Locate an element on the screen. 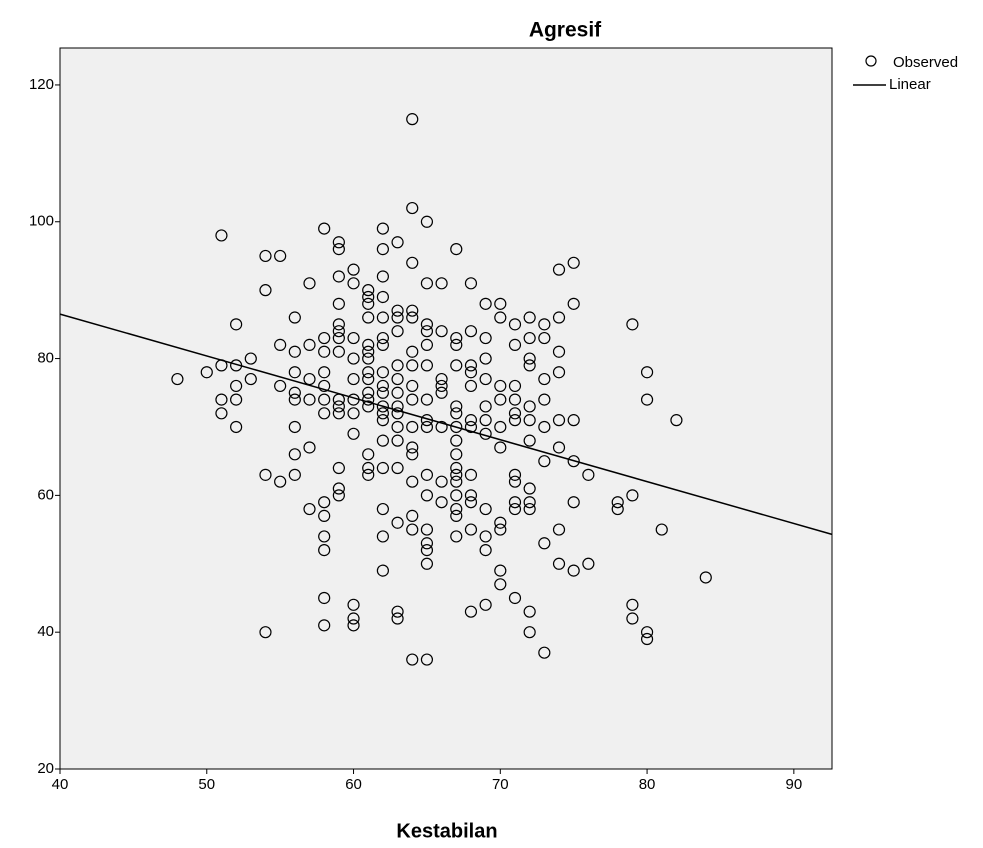 The height and width of the screenshot is (848, 983). x-axis-label: Kestabilan is located at coordinates (446, 831).